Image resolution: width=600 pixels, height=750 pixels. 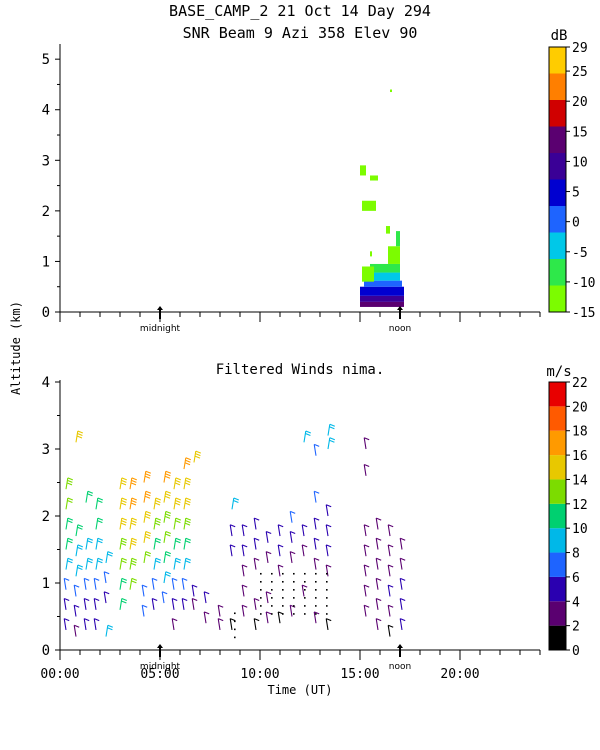 I want to click on snr-y-ticks: 0 1 2 3 4 5, so click(x=51, y=186).